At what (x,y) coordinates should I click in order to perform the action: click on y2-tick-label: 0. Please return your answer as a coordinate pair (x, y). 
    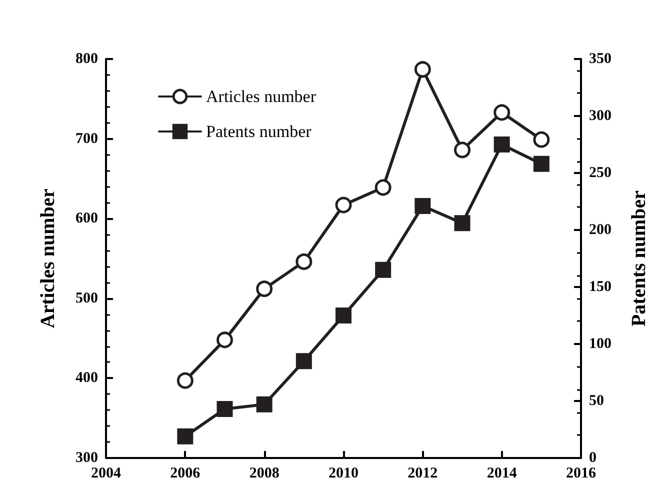
    Looking at the image, I should click on (592, 458).